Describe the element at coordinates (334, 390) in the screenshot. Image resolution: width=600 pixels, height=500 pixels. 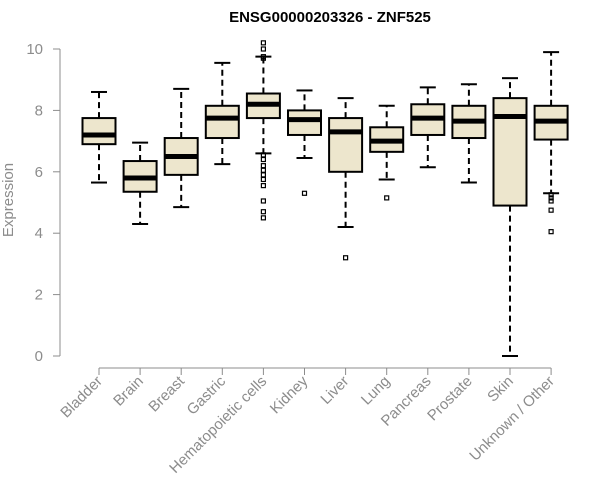
I see `x-tick-label: Liver` at that location.